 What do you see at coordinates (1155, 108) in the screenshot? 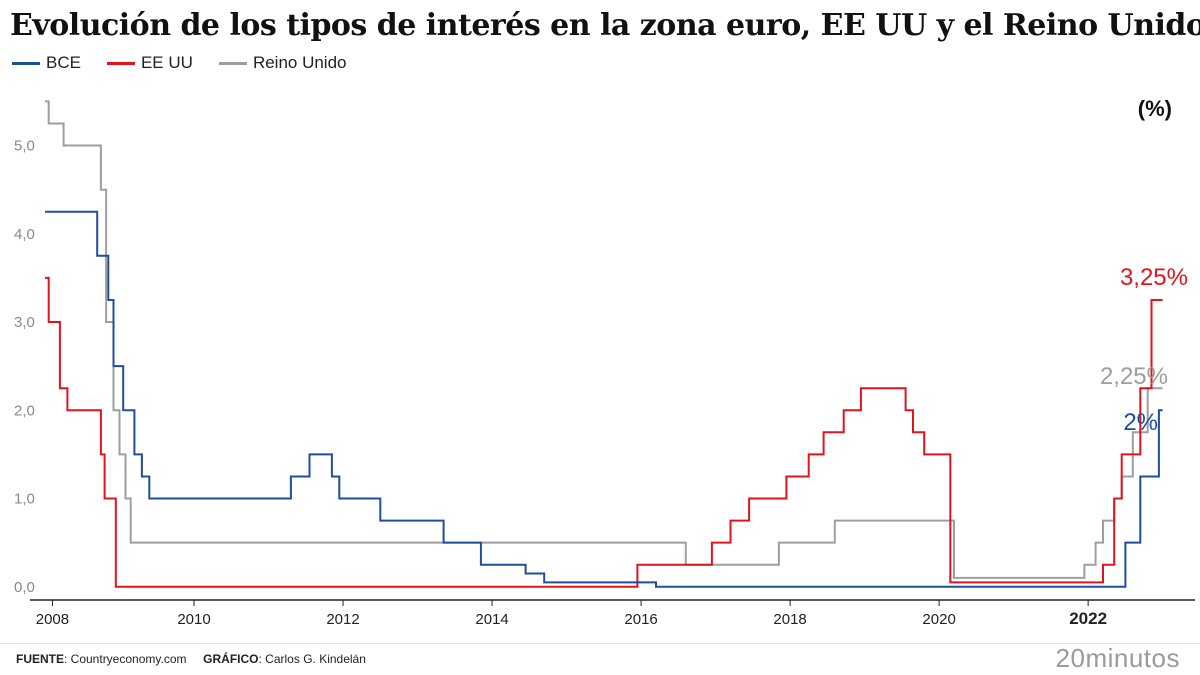
I see `unit-label: (%)` at bounding box center [1155, 108].